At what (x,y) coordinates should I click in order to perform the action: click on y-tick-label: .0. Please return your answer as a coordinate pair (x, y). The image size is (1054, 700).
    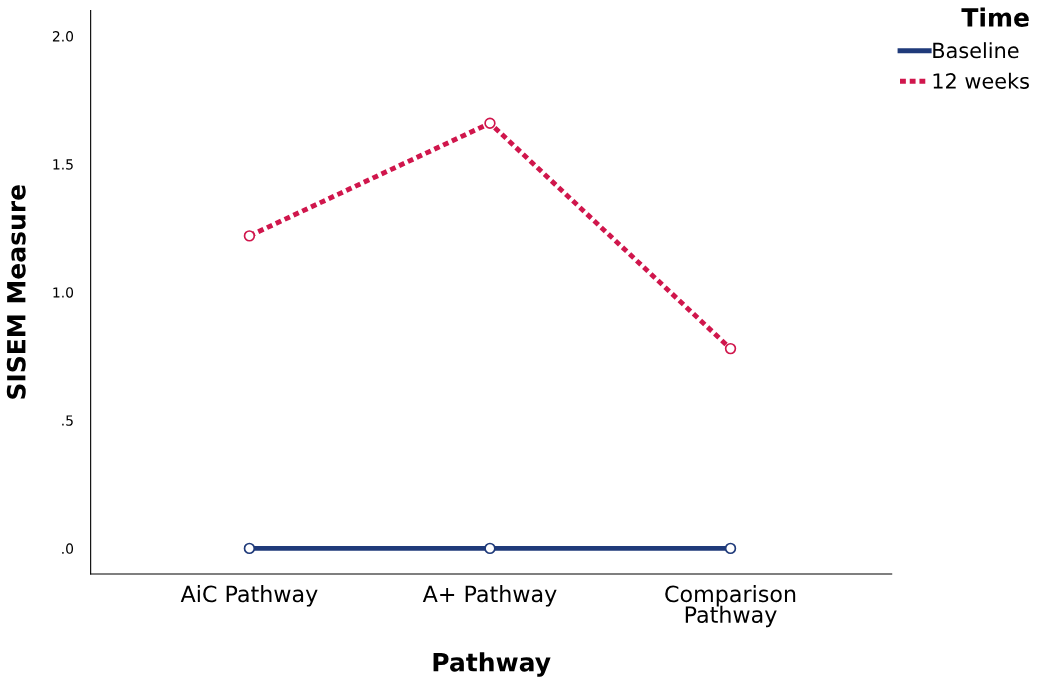
    Looking at the image, I should click on (68, 548).